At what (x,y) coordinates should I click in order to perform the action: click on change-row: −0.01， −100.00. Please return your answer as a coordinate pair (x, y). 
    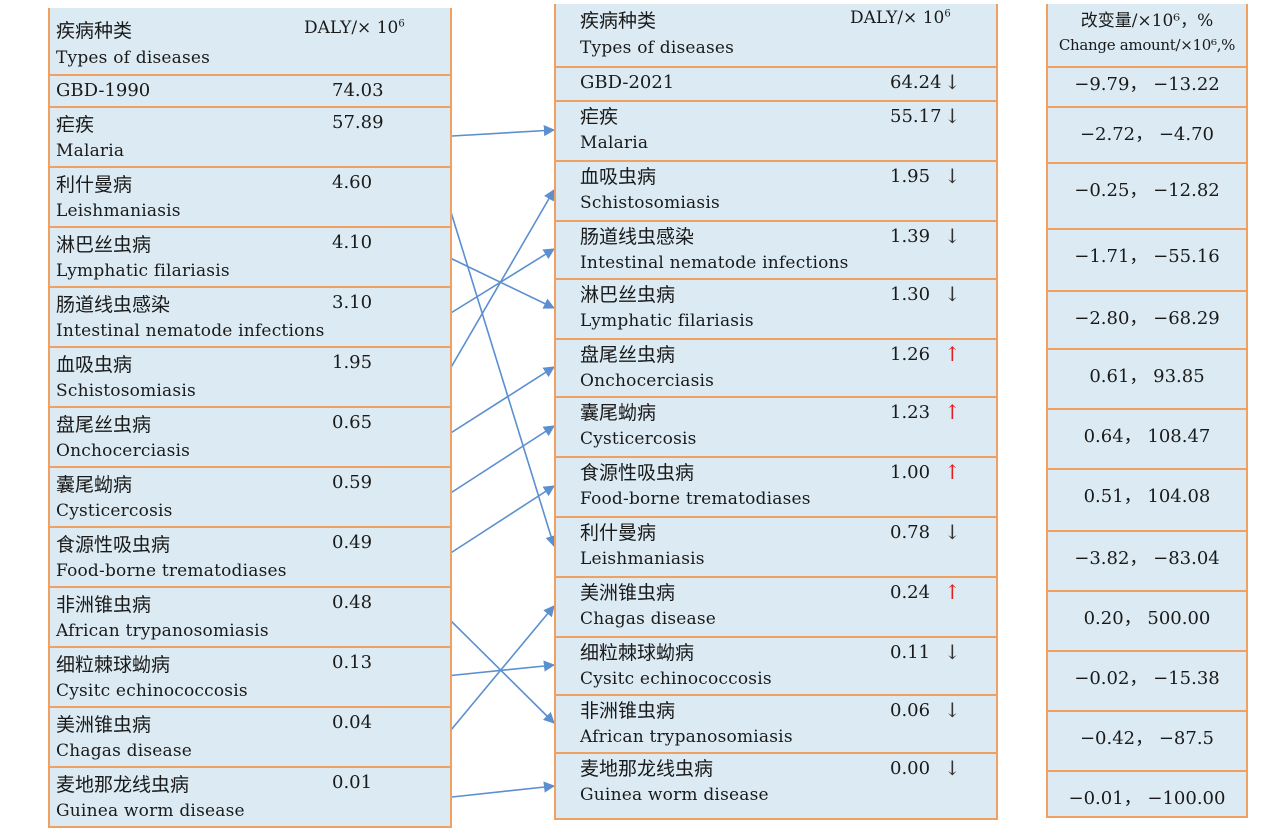
    Looking at the image, I should click on (1147, 794).